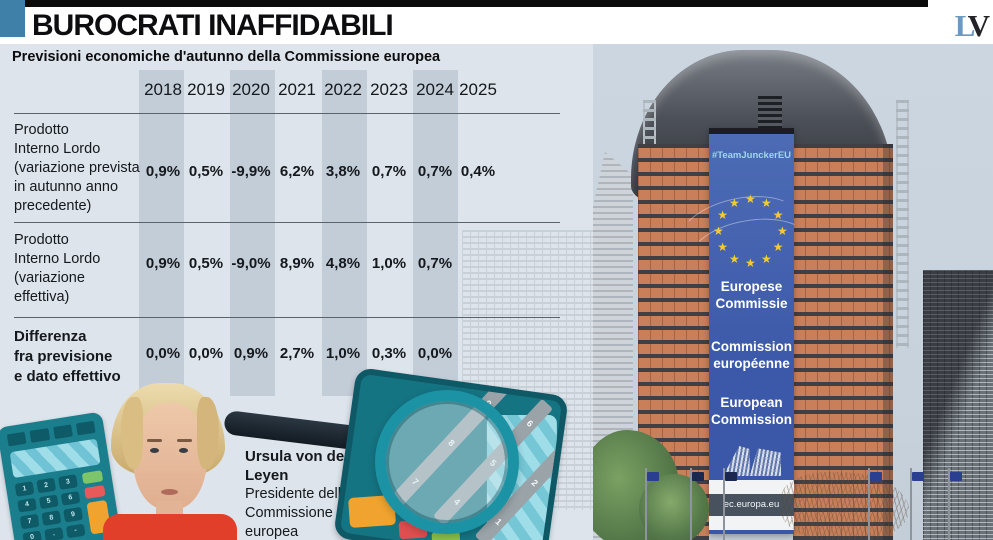 Image resolution: width=993 pixels, height=540 pixels. What do you see at coordinates (29, 521) in the screenshot?
I see `key-7: 7` at bounding box center [29, 521].